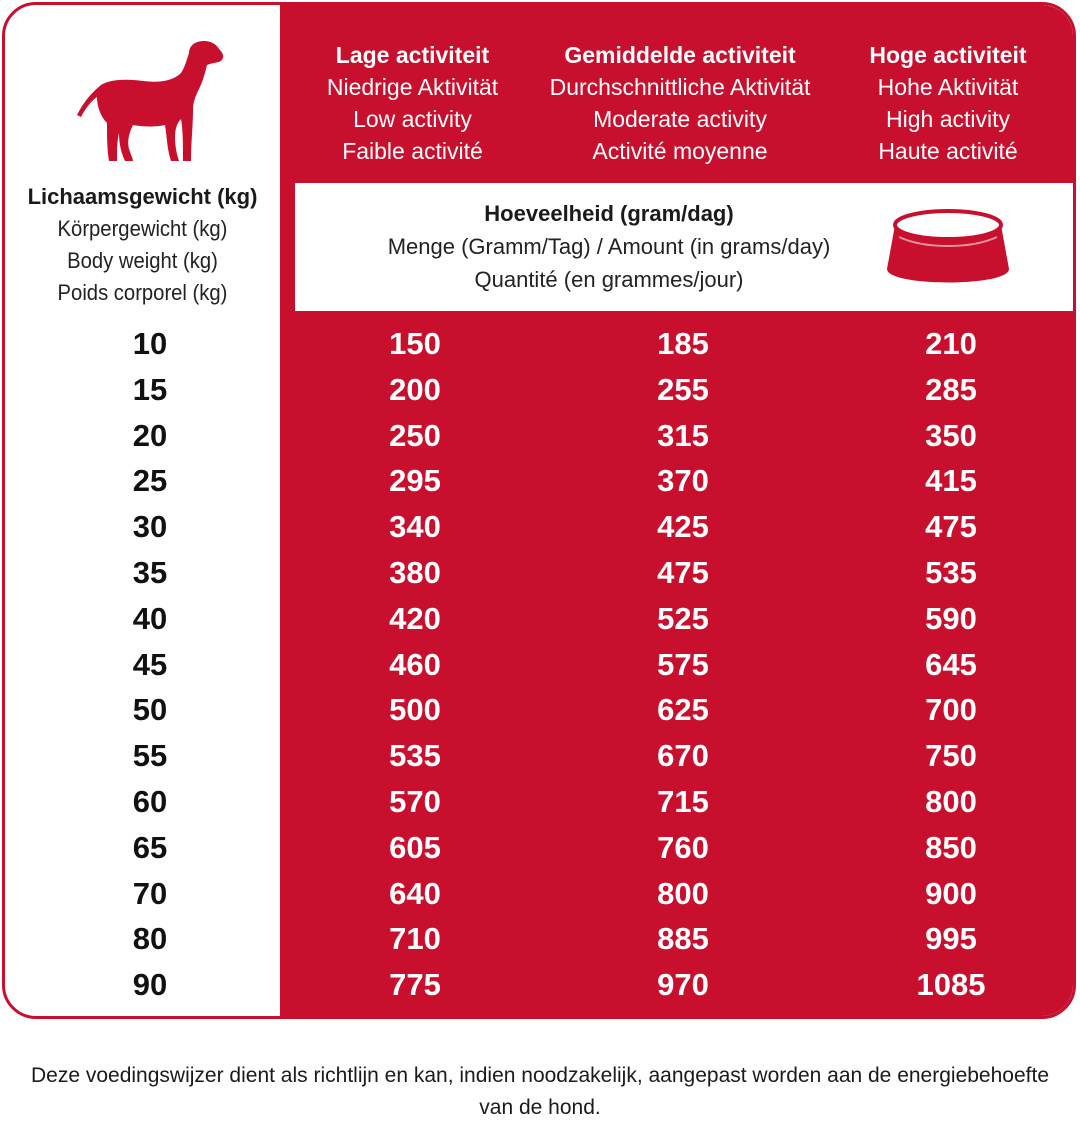 The width and height of the screenshot is (1080, 1123). I want to click on table-row: 45 460 575 645, so click(539, 665).